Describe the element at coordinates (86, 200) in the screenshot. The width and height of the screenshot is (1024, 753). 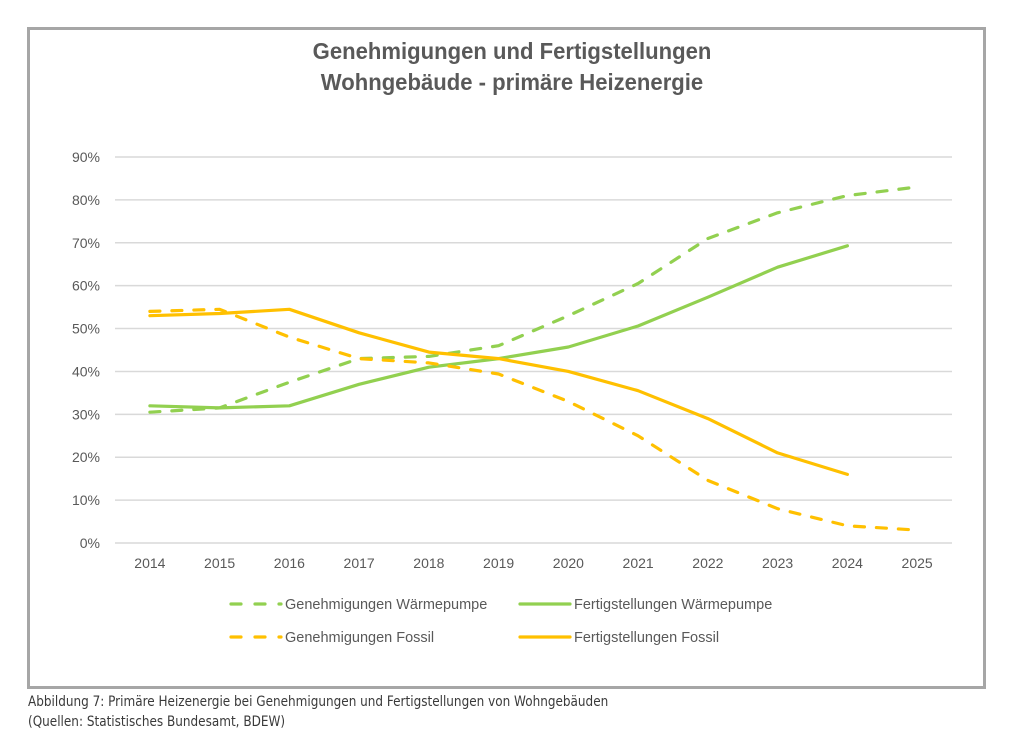
I see `y-tick-label: 80%` at that location.